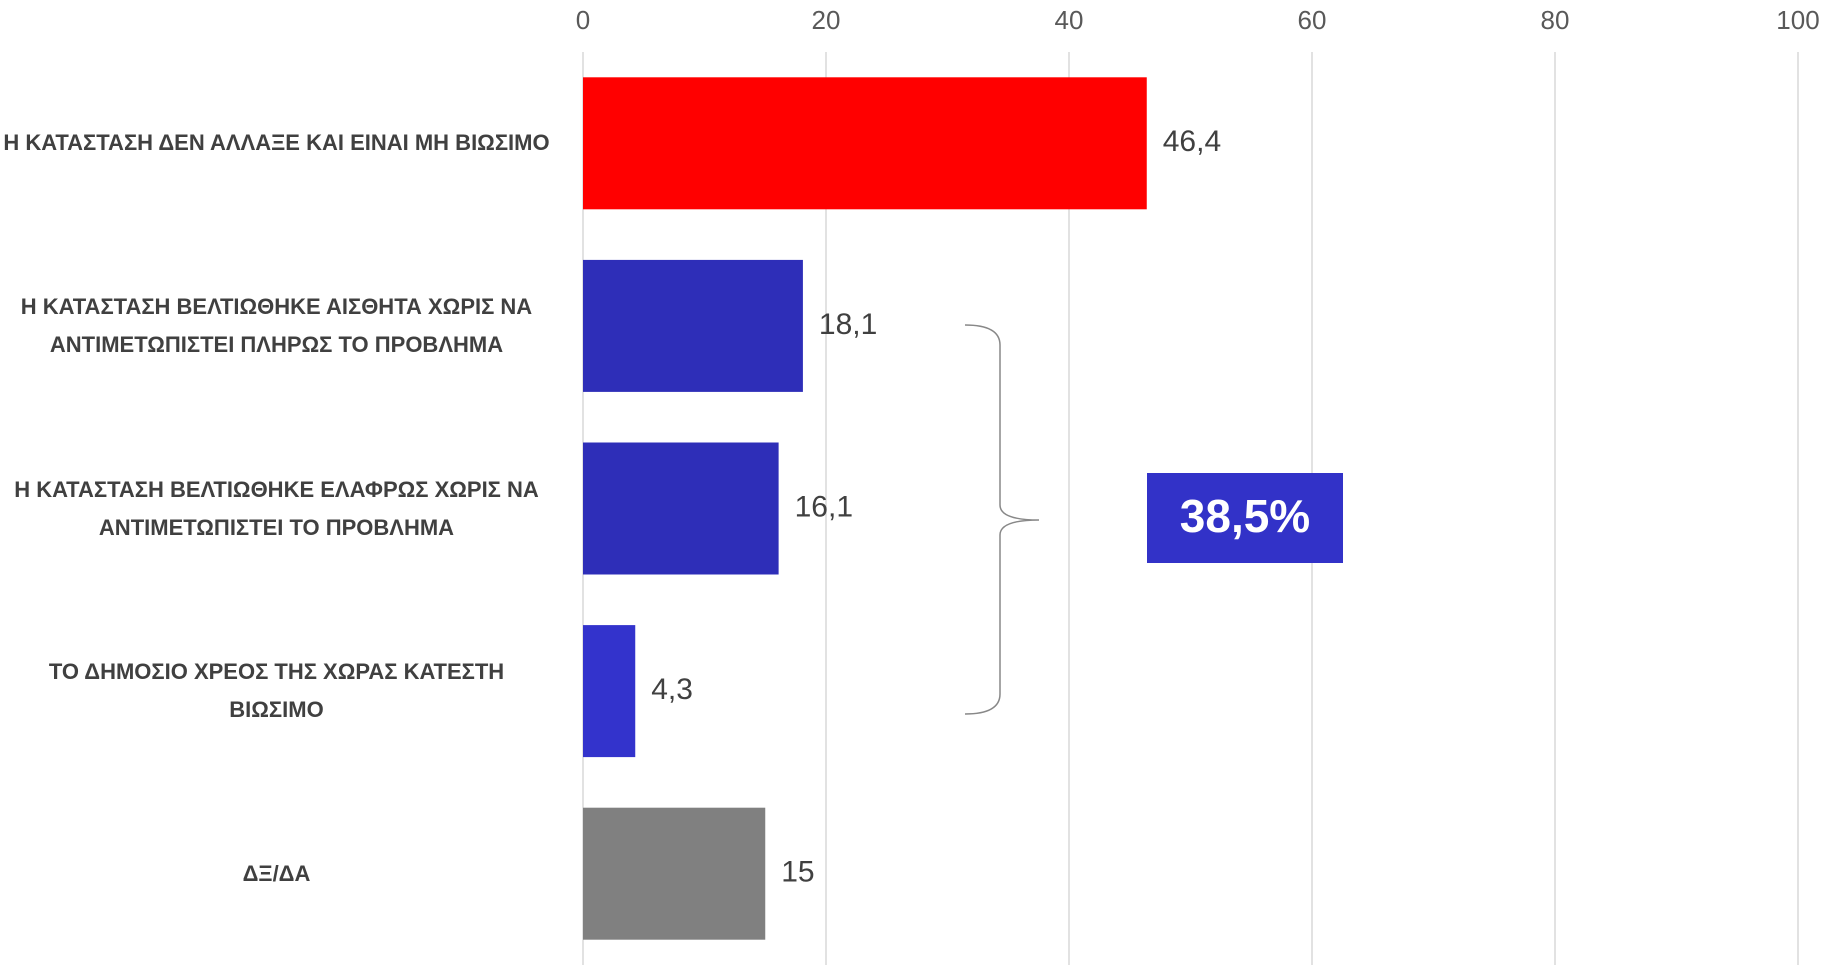 This screenshot has height=980, width=1825. What do you see at coordinates (1192, 141) in the screenshot?
I see `value-label: 46,4` at bounding box center [1192, 141].